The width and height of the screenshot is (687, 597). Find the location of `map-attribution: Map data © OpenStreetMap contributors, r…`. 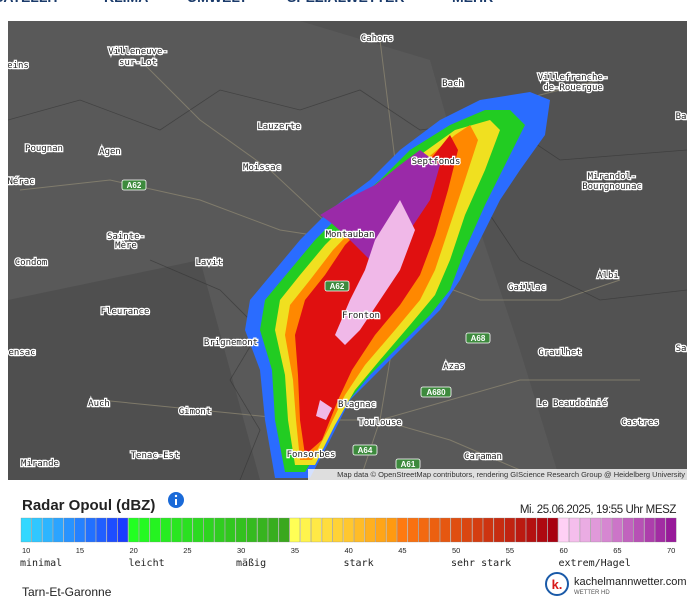

map-attribution: Map data © OpenStreetMap contributors, r… is located at coordinates (511, 474).